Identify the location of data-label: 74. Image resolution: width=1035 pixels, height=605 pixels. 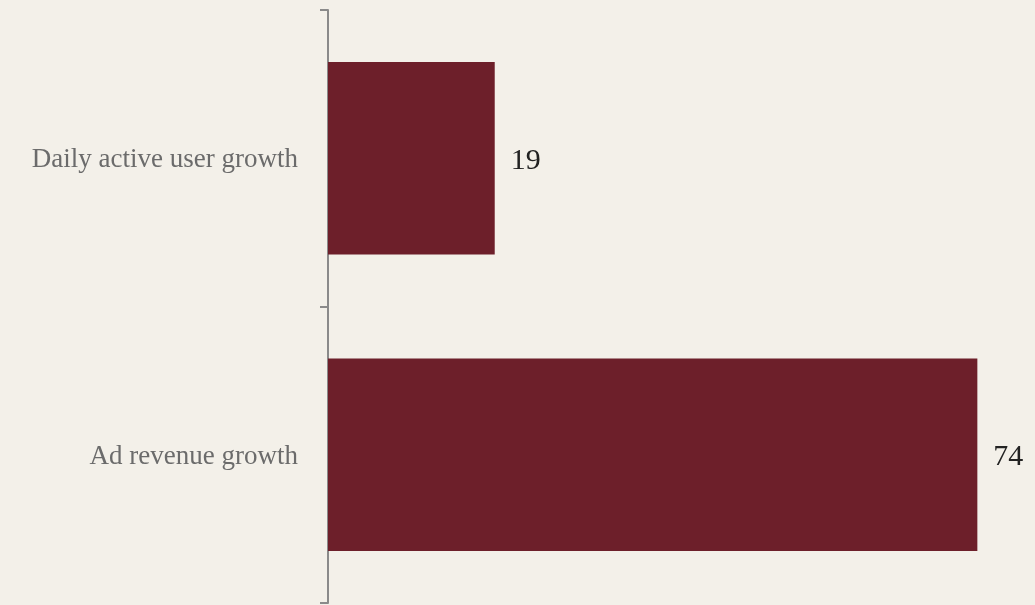
(1008, 455).